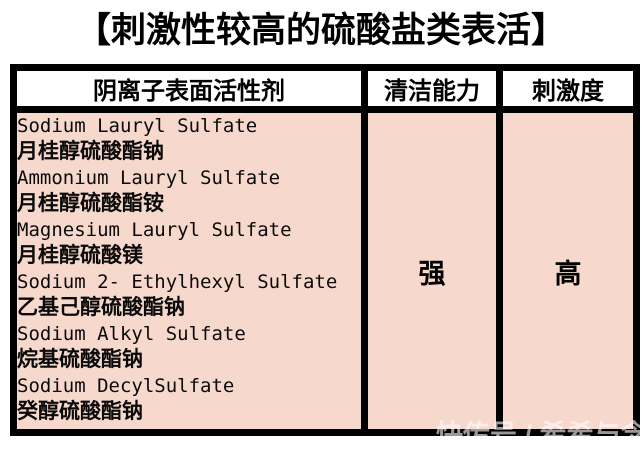 This screenshot has height=452, width=642. What do you see at coordinates (189, 88) in the screenshot?
I see `col-header-anionic-surfactant: 阴离子表面活性剂` at bounding box center [189, 88].